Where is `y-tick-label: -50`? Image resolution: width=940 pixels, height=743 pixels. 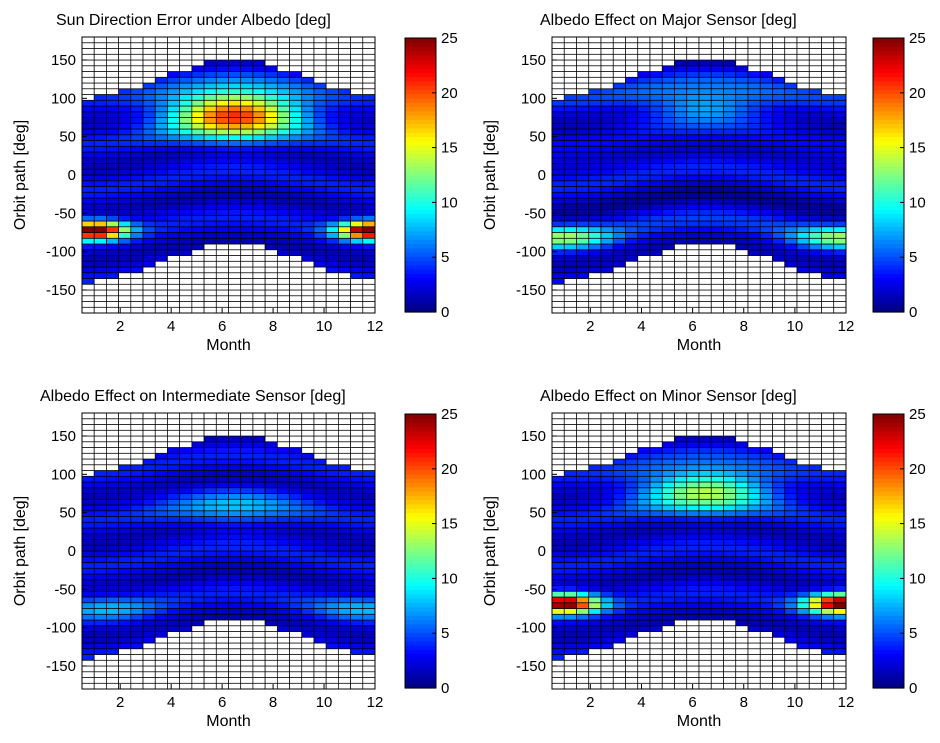
y-tick-label: -50 is located at coordinates (535, 213).